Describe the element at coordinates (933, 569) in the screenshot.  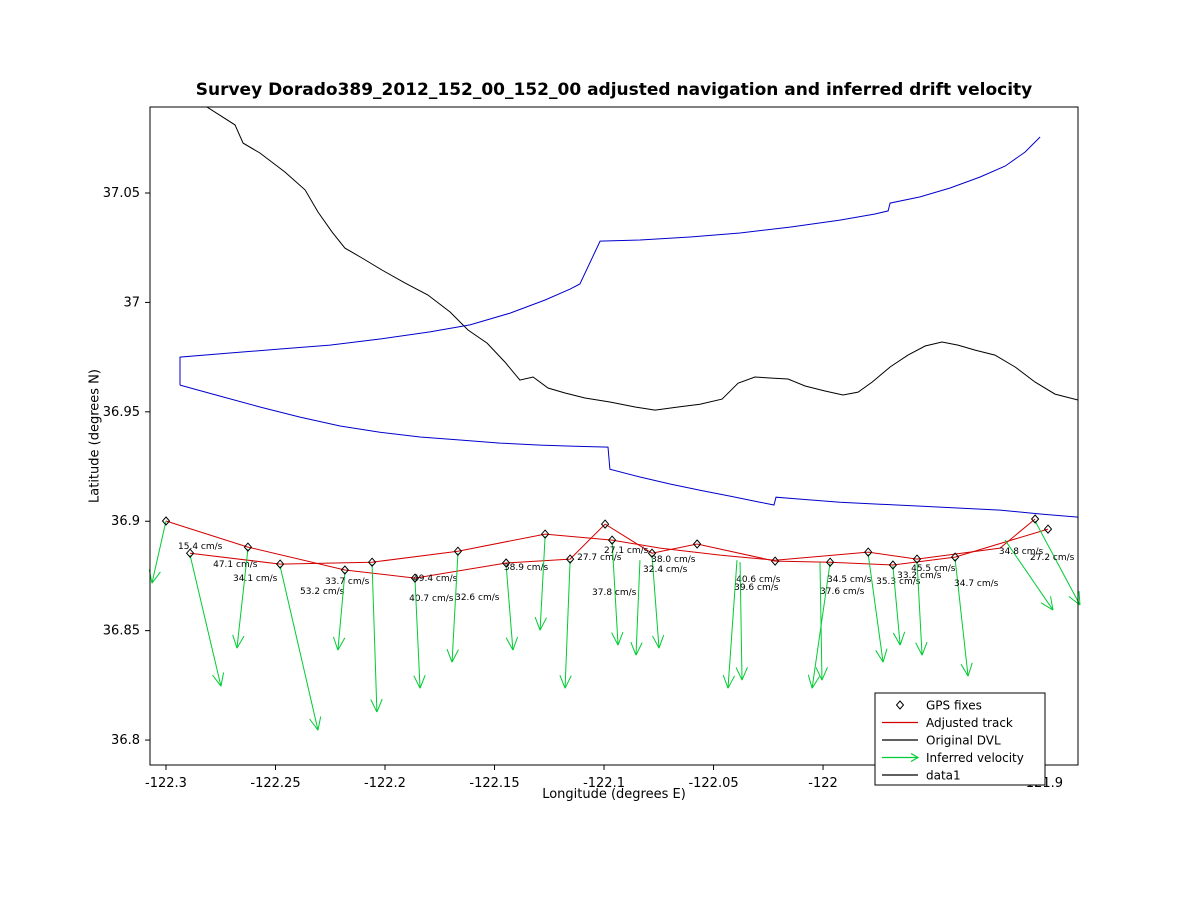
I see `velocity-label: 45.5 cm/s` at that location.